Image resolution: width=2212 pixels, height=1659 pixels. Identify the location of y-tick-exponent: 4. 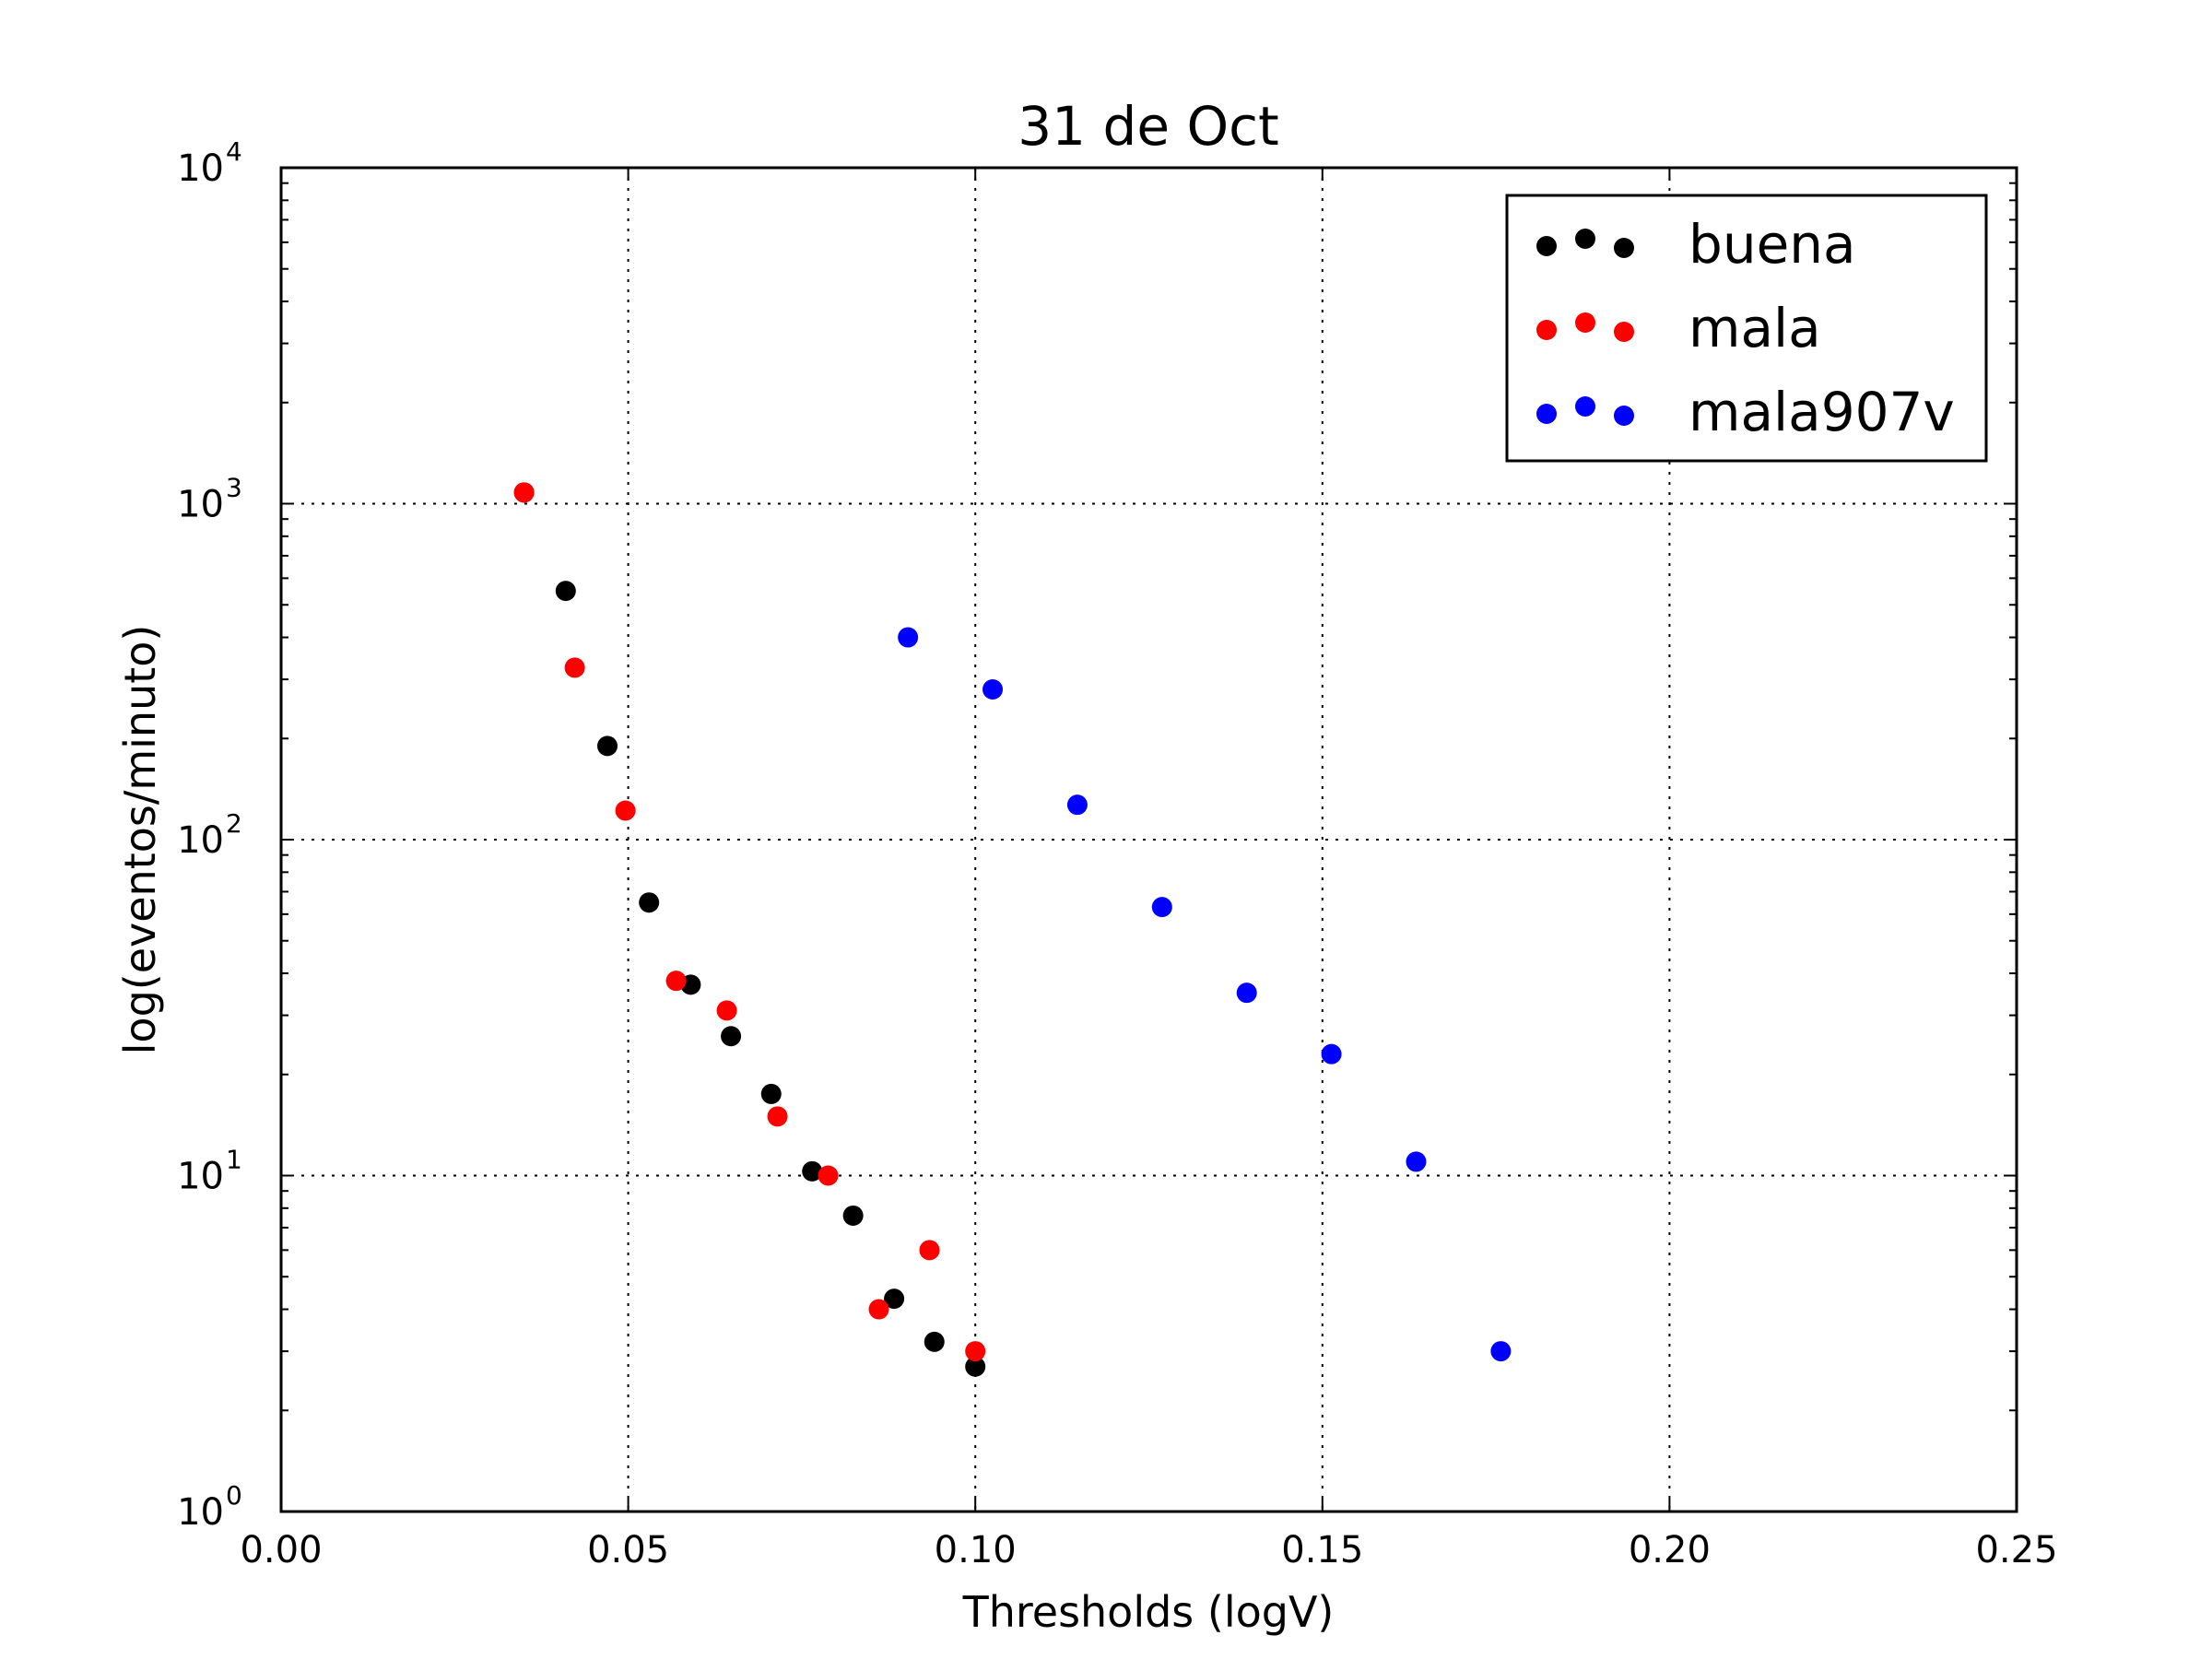
(234, 151).